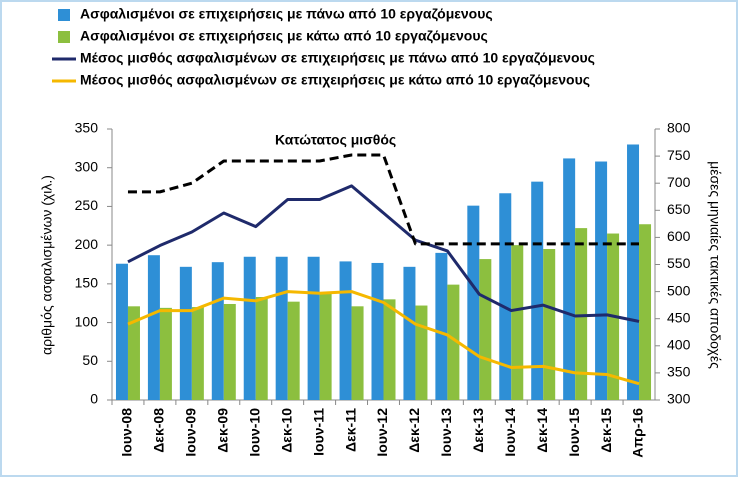 The height and width of the screenshot is (477, 738). I want to click on y-tick-label: 250, so click(87, 205).